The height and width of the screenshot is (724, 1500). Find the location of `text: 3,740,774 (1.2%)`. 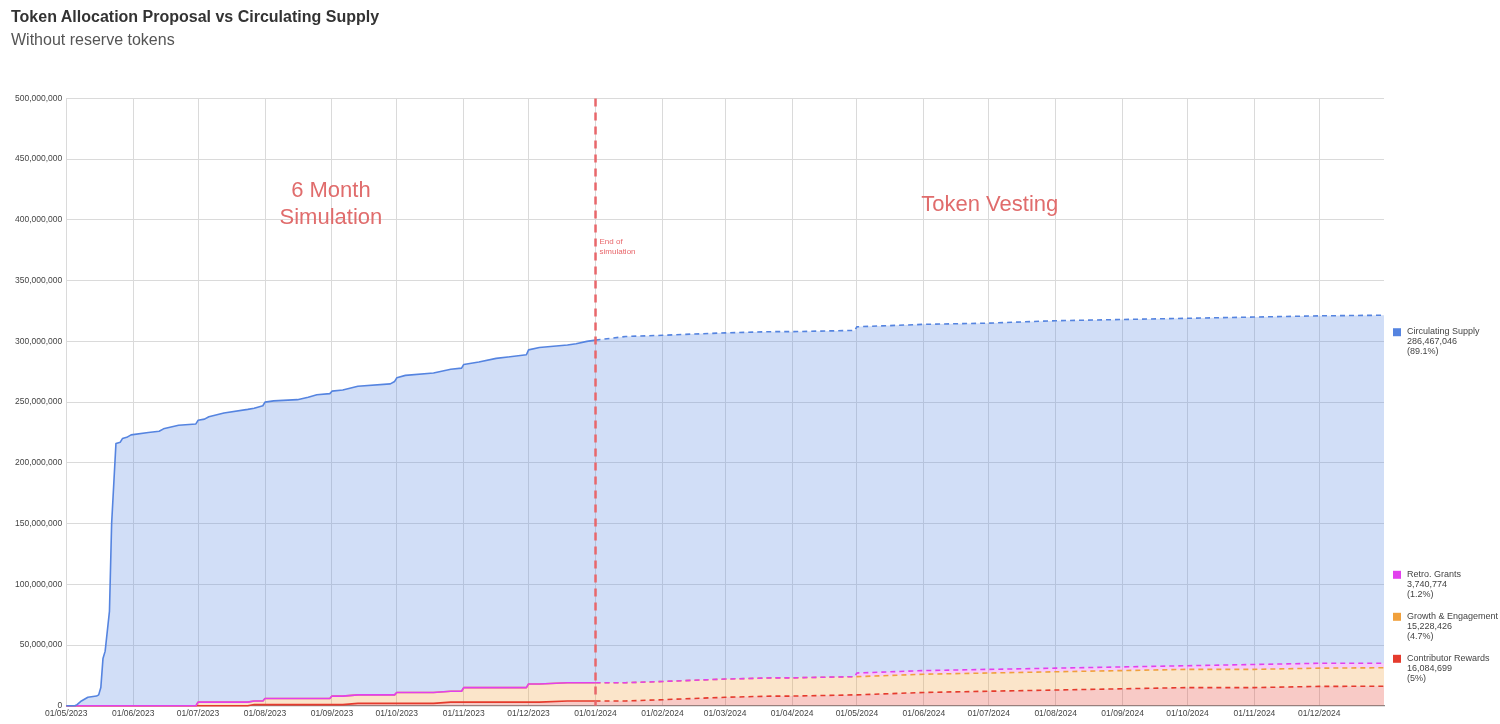

text: 3,740,774 (1.2%) is located at coordinates (1427, 588).